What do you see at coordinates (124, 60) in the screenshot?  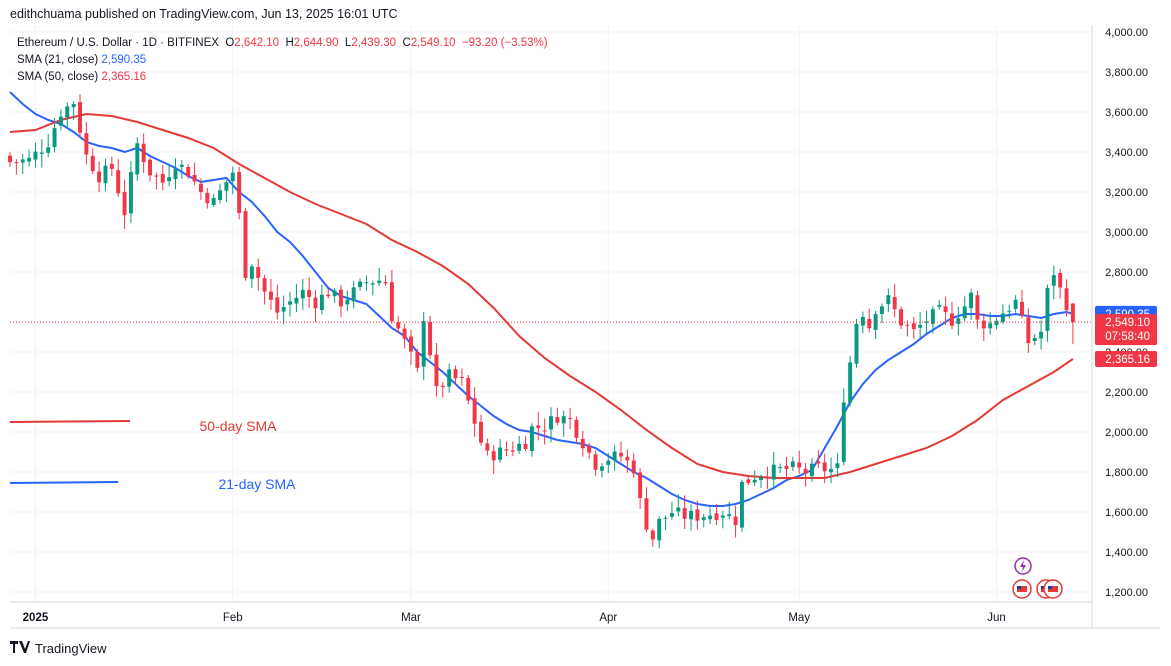 I see `sma21-value: 2,590.35` at bounding box center [124, 60].